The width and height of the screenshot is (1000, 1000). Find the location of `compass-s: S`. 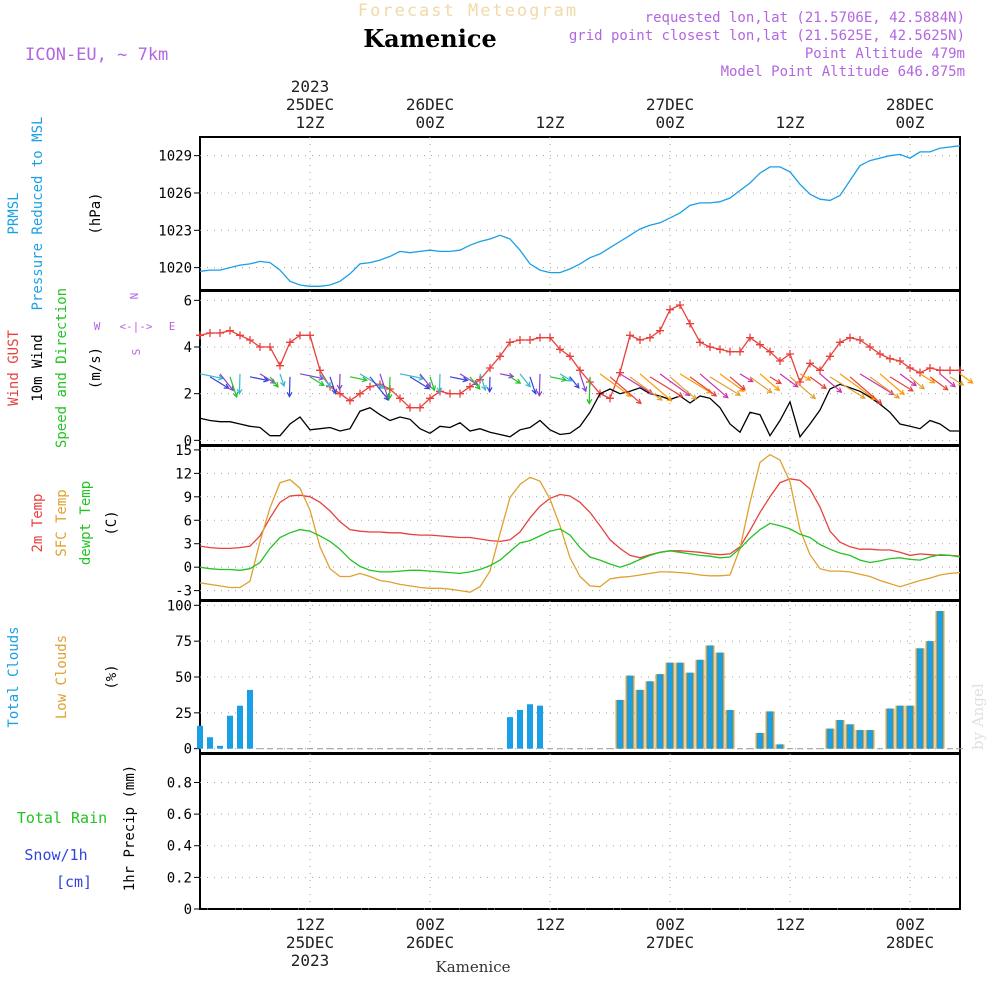

compass-s: S is located at coordinates (136, 352).